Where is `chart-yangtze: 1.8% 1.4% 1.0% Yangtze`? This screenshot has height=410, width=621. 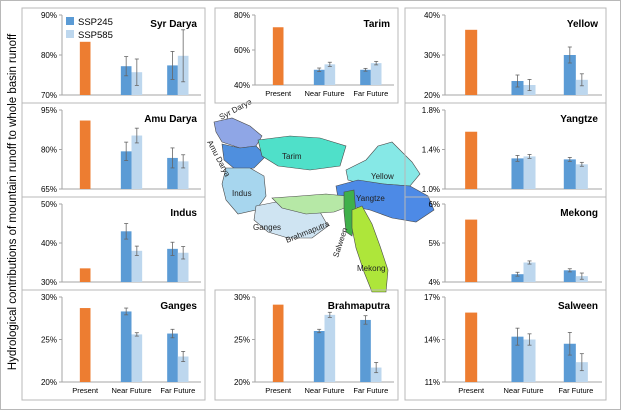
chart-yangtze: 1.8% 1.4% 1.0% Yangtze is located at coordinates (505, 150).